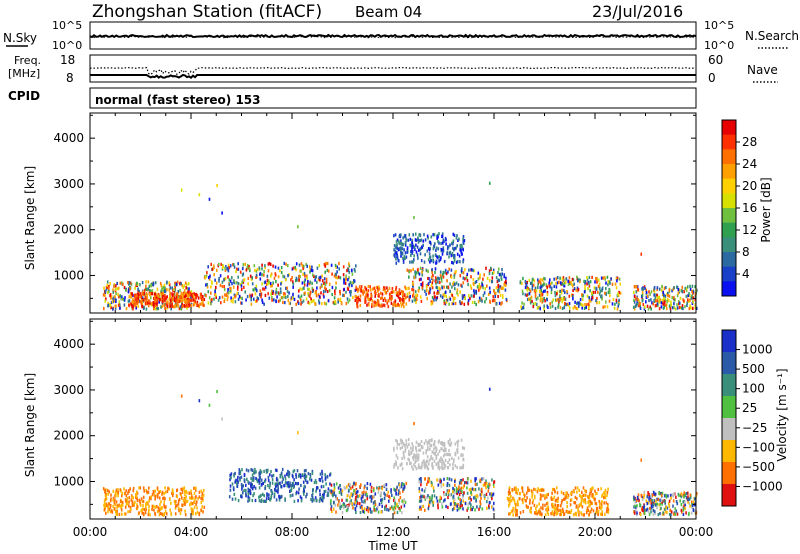  What do you see at coordinates (749, 164) in the screenshot?
I see `power-colorbar-tick-label: 24` at bounding box center [749, 164].